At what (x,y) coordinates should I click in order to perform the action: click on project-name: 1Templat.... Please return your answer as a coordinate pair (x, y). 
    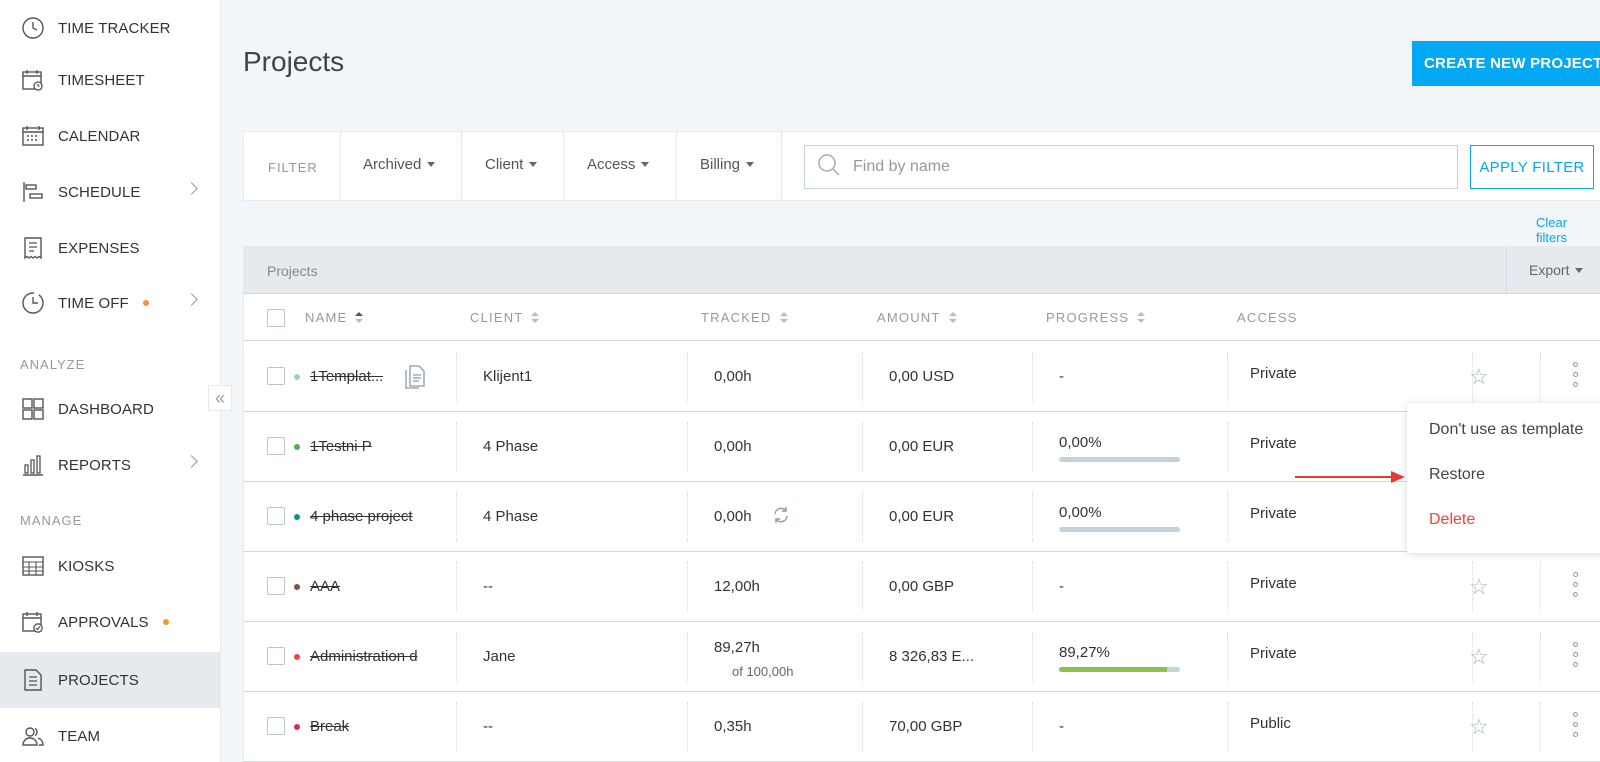
    Looking at the image, I should click on (346, 376).